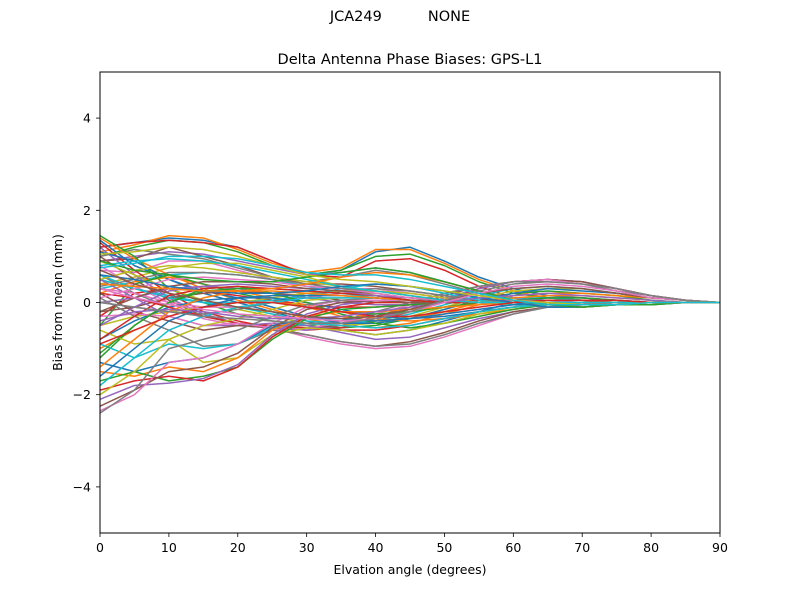  I want to click on x-tick-label: 30, so click(307, 547).